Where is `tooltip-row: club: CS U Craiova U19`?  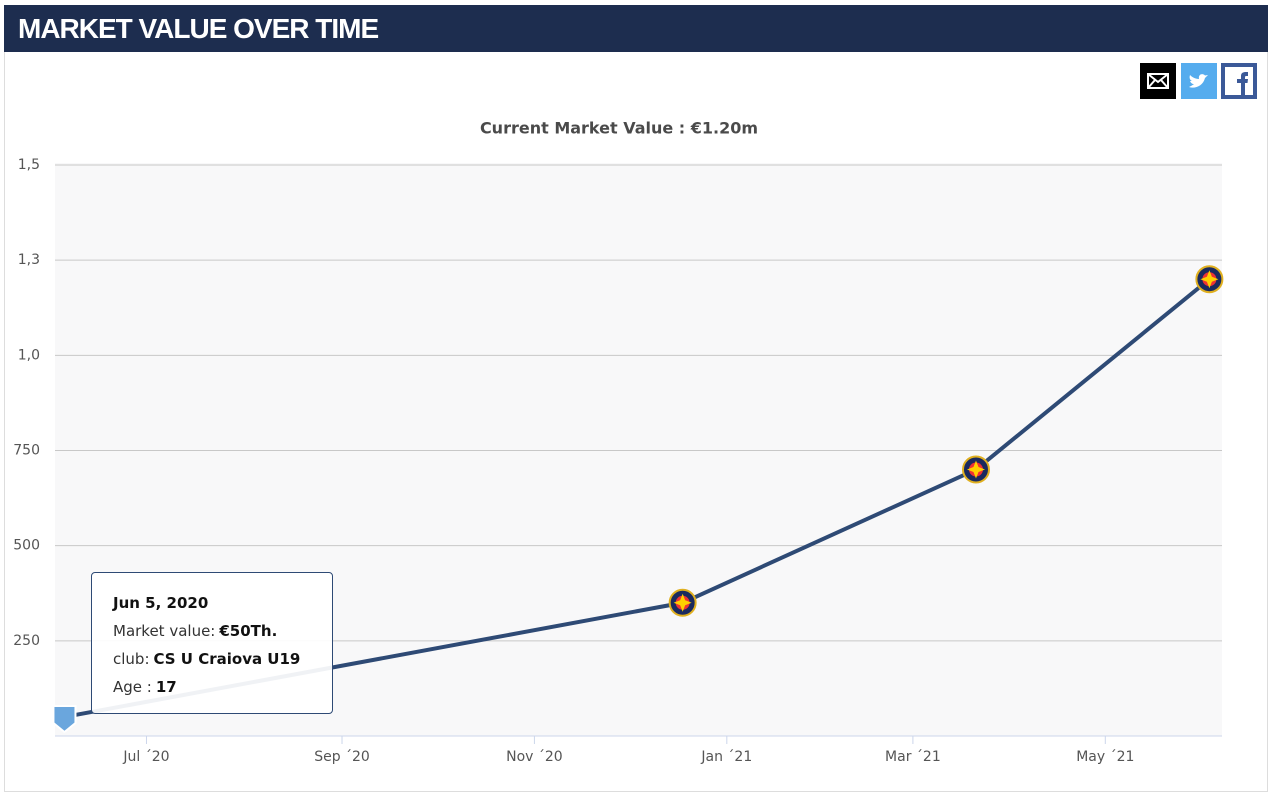
tooltip-row: club: CS U Craiova U19 is located at coordinates (222, 659).